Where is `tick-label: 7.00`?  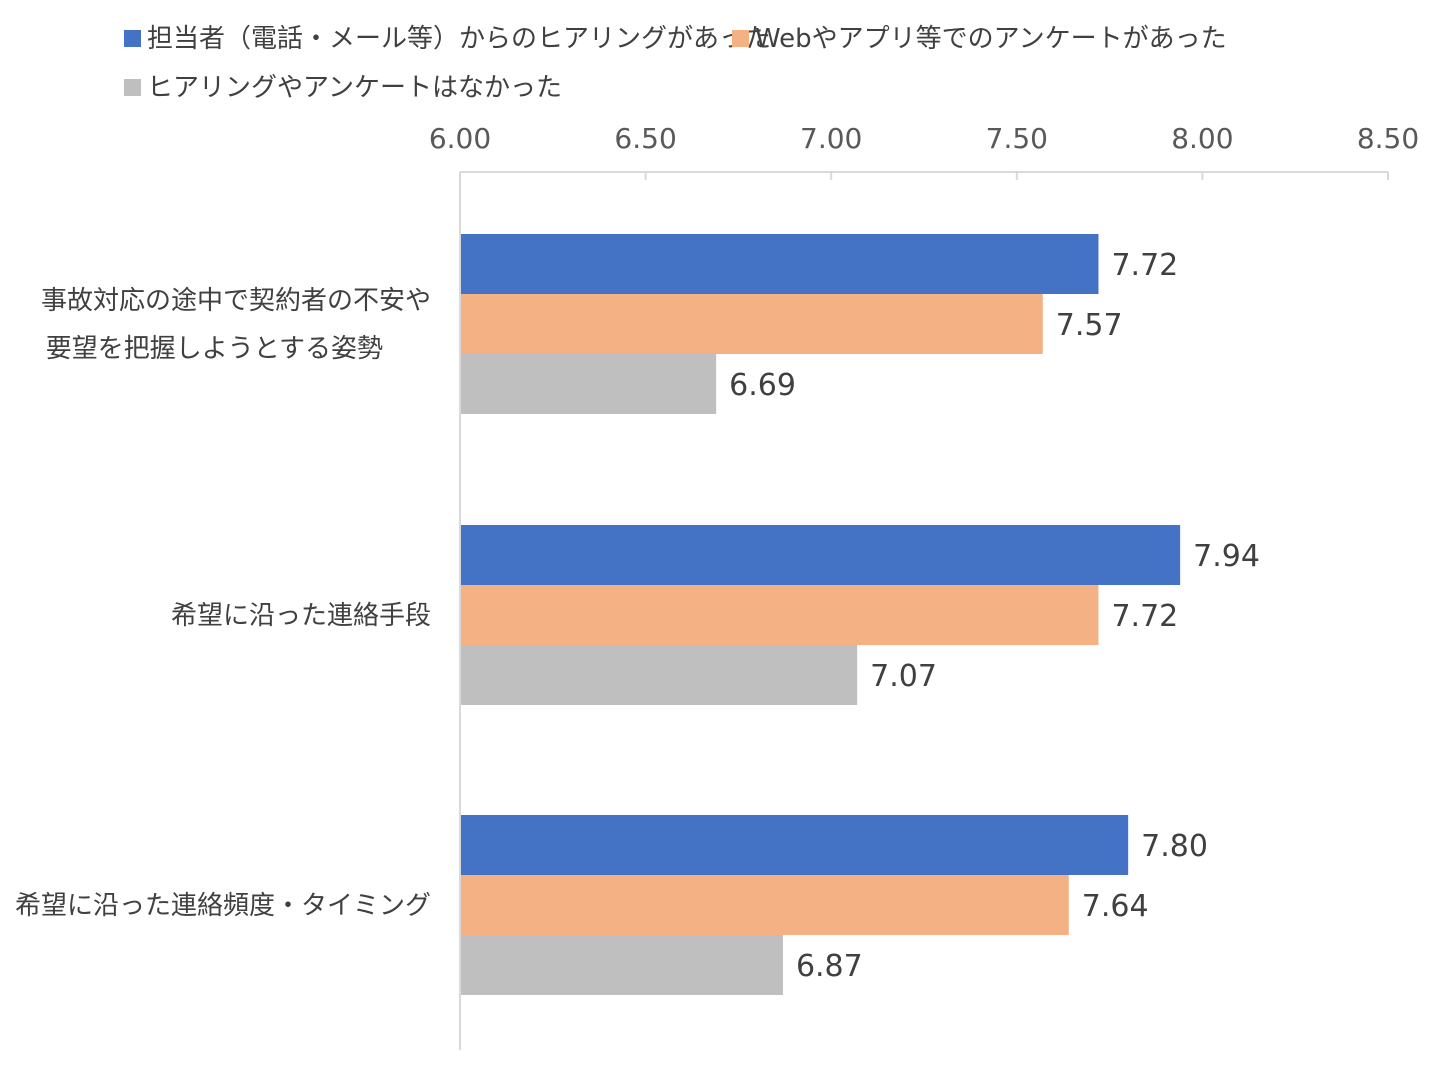 tick-label: 7.00 is located at coordinates (831, 138).